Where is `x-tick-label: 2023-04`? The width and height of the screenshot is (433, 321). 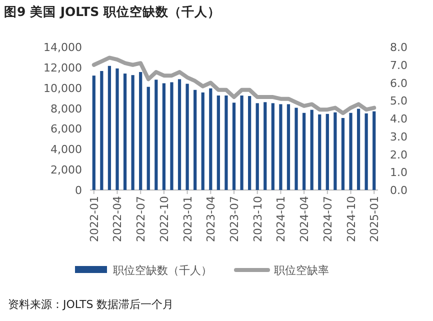 x-tick-label: 2023-04 is located at coordinates (211, 219).